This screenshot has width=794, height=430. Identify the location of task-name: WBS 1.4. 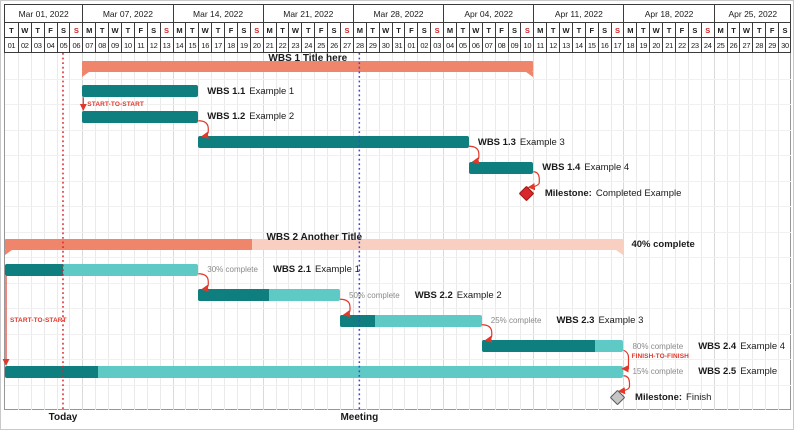
(561, 168).